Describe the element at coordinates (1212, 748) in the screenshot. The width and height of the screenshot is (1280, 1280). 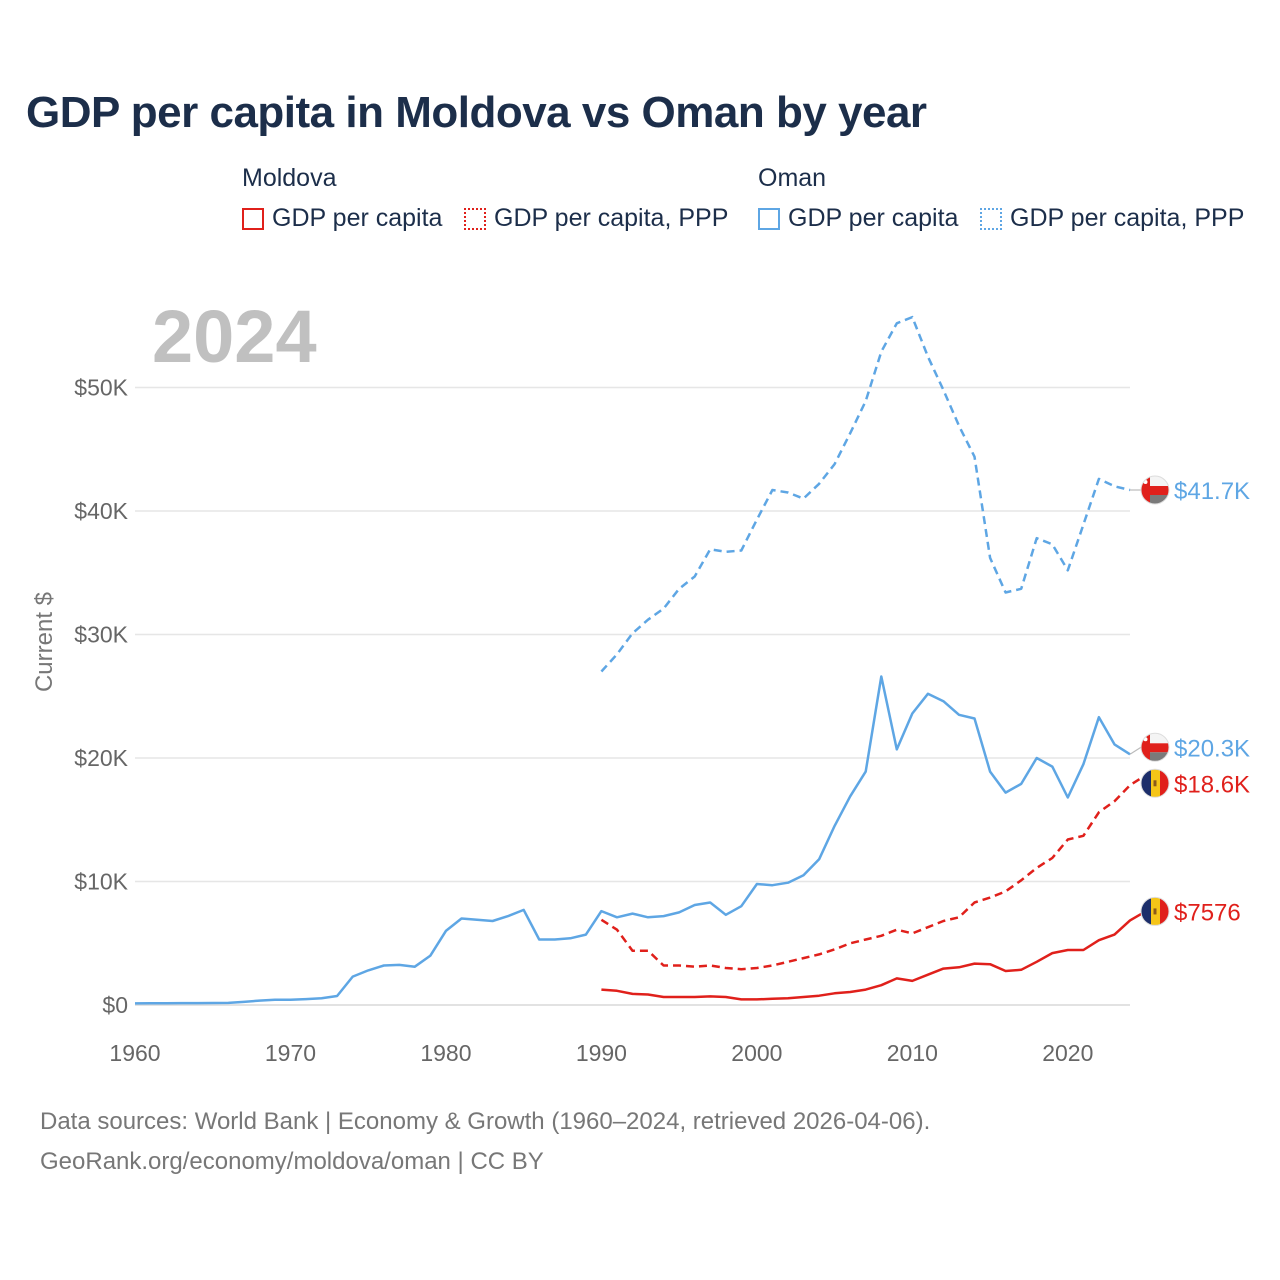
I see `end-value-label: $20.3K` at that location.